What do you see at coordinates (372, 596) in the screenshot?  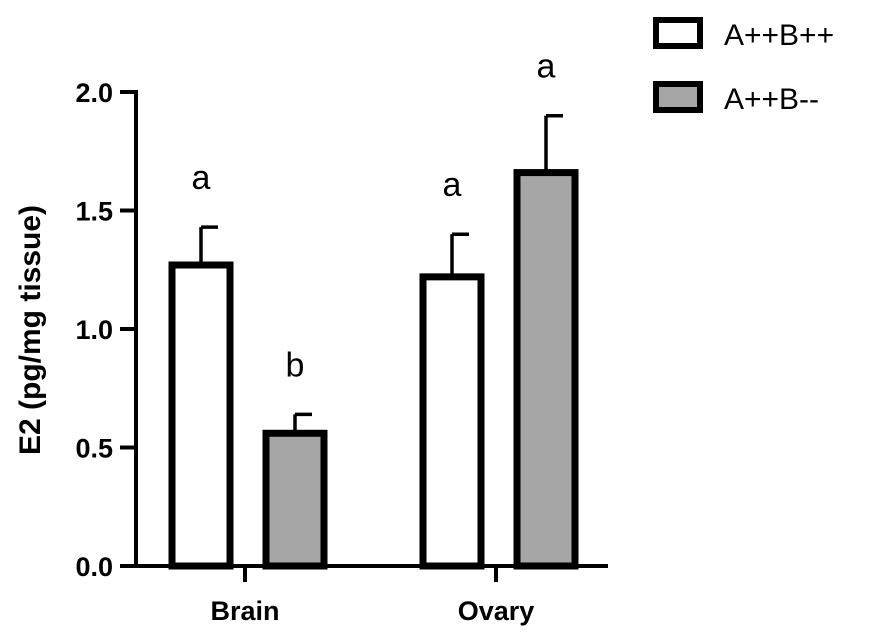 I see `x-ticks: Brain Ovary` at bounding box center [372, 596].